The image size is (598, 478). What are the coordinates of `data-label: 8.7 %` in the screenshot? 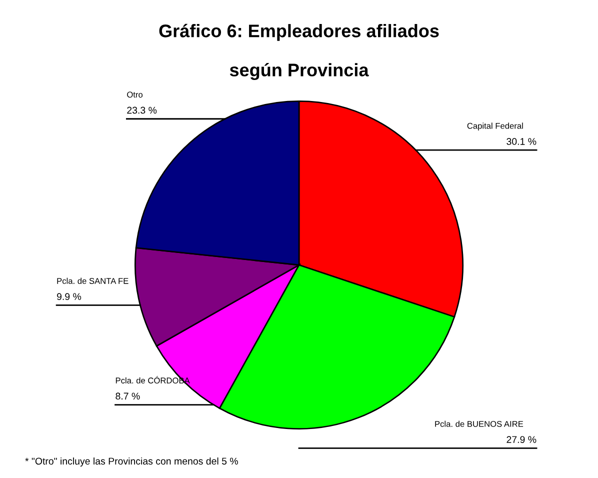 It's located at (128, 396).